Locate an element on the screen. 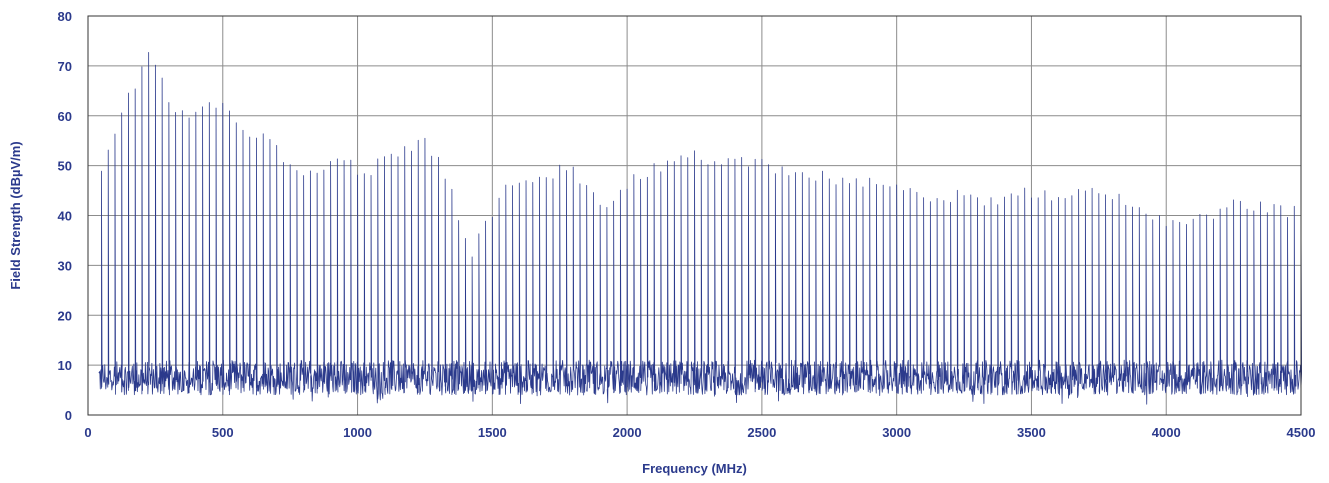  y-axis-ticks: 0 10 20 30 40 50 60 70 80 is located at coordinates (65, 216).